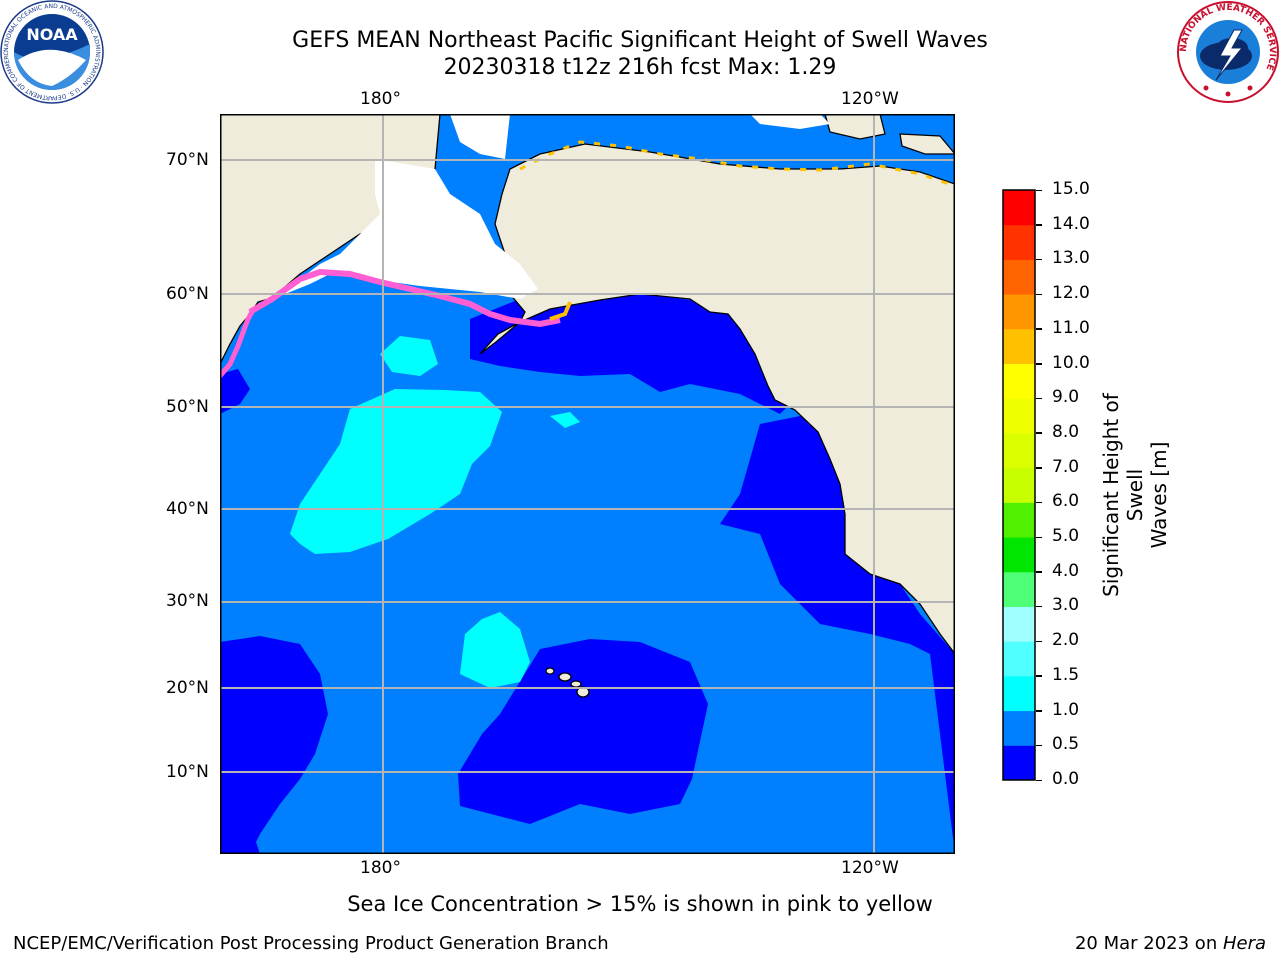 The image size is (1280, 960). What do you see at coordinates (1066, 570) in the screenshot?
I see `colorbar-tick-label: 4.0` at bounding box center [1066, 570].